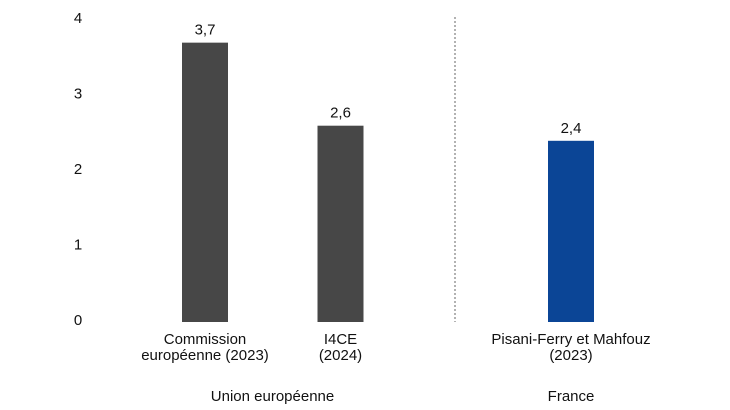 Image resolution: width=730 pixels, height=410 pixels. Describe the element at coordinates (78, 320) in the screenshot. I see `y-tick-label: 0` at that location.